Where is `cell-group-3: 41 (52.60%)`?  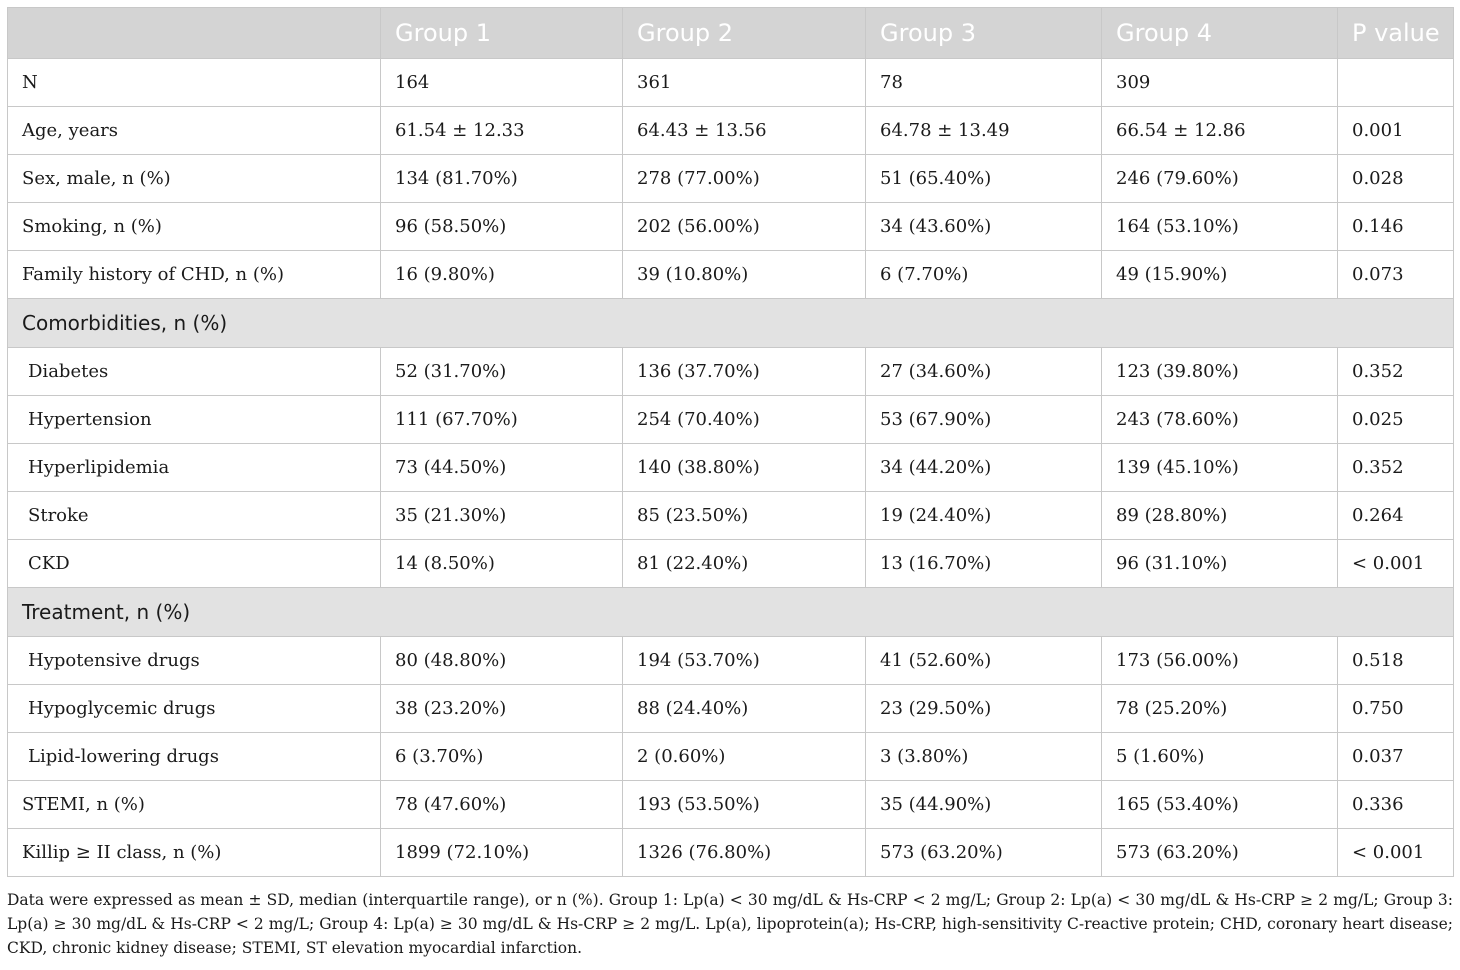 cell-group-3: 41 (52.60%) is located at coordinates (983, 660).